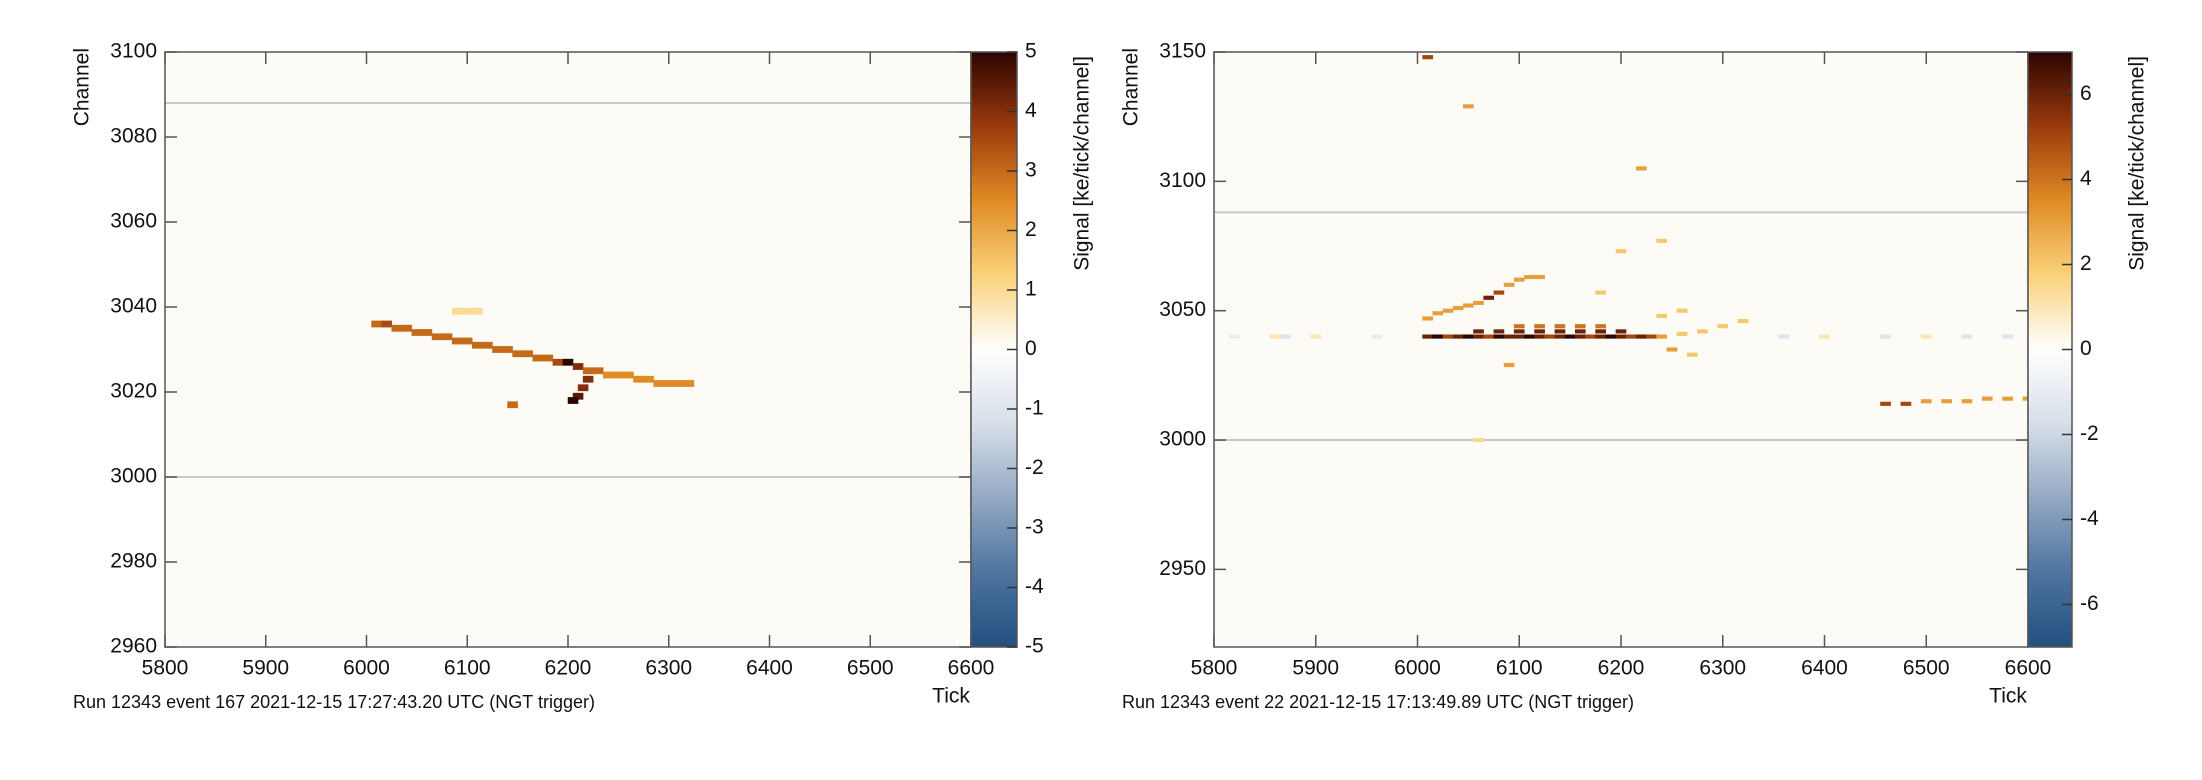 This screenshot has height=780, width=2202. Describe the element at coordinates (1031, 170) in the screenshot. I see `colorbar-tick-label: 3` at that location.